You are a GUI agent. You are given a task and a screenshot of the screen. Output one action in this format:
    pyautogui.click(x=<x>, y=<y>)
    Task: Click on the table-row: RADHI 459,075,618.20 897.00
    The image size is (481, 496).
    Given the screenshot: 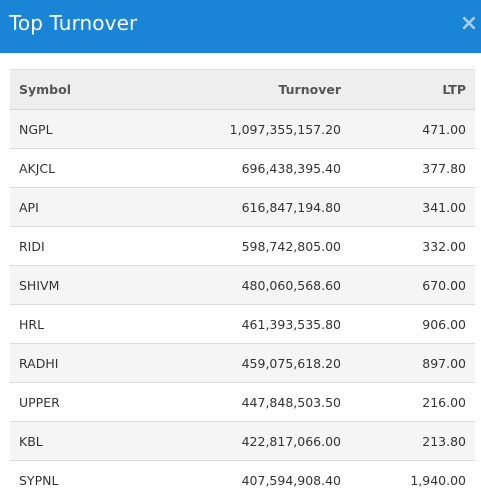 What is the action you would take?
    pyautogui.click(x=242, y=363)
    